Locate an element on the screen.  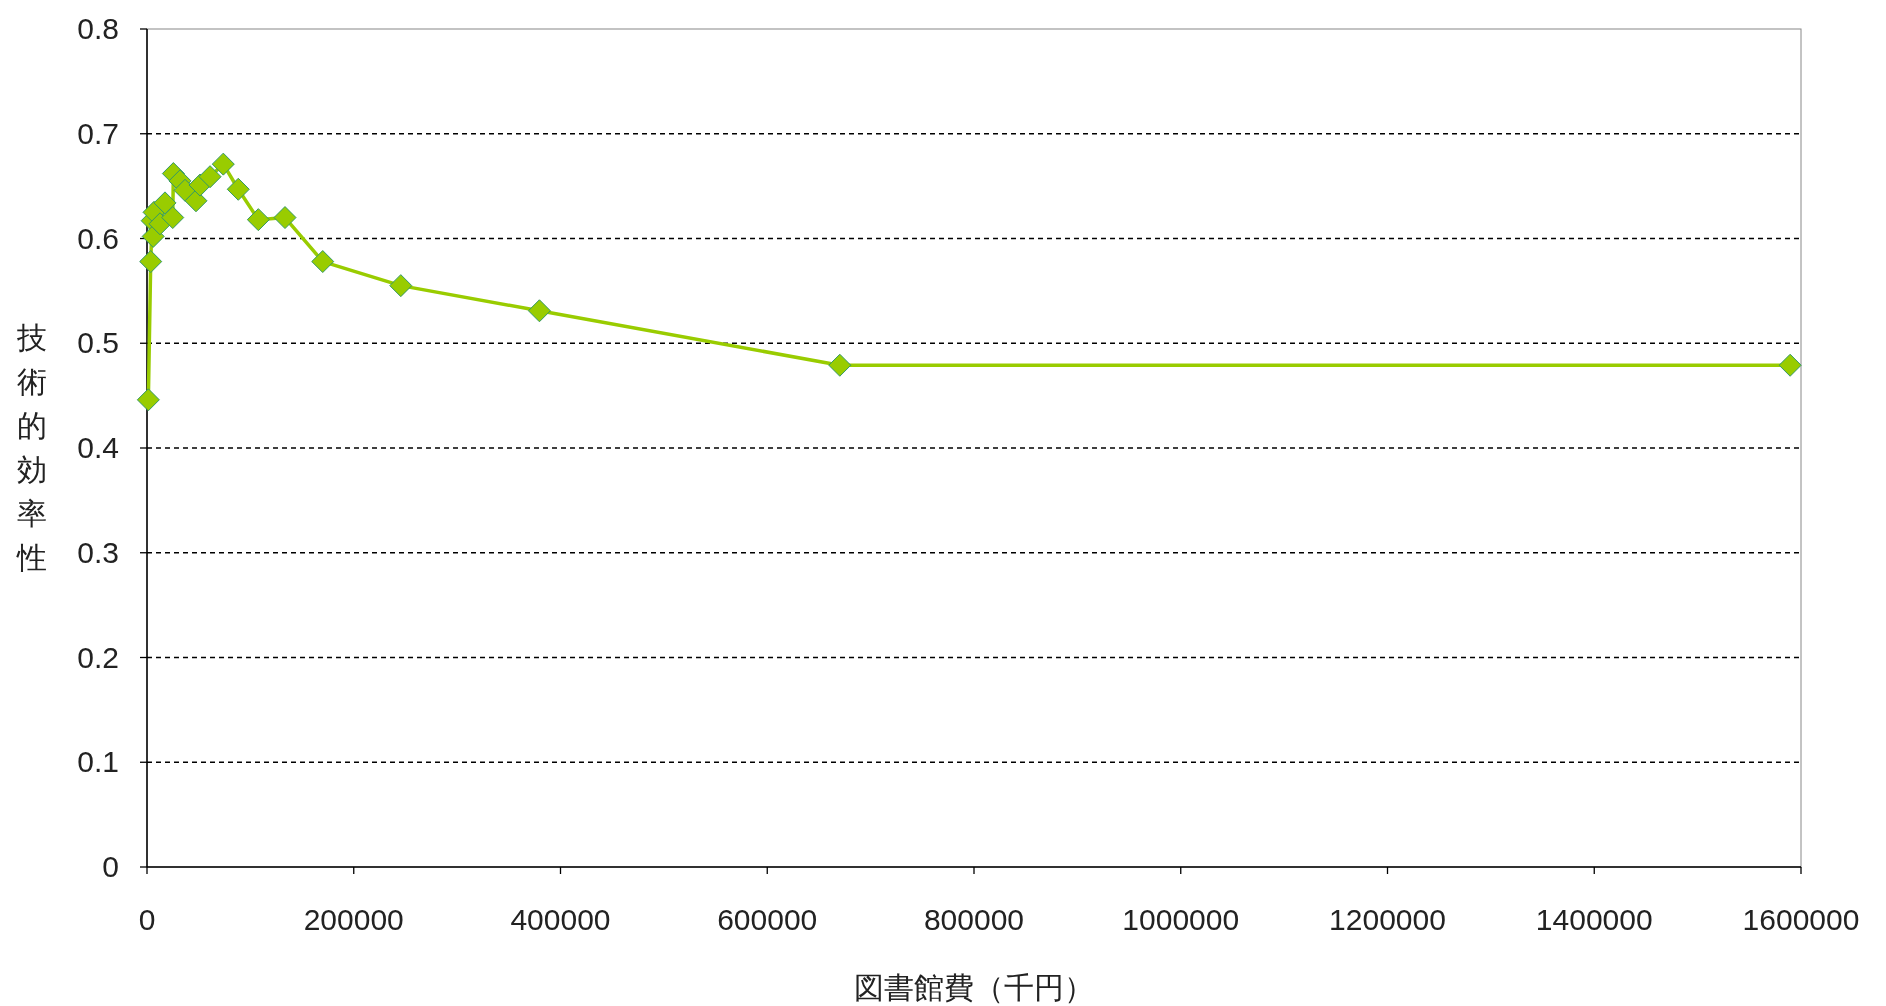
y-tick-label: 0.6 is located at coordinates (98, 238).